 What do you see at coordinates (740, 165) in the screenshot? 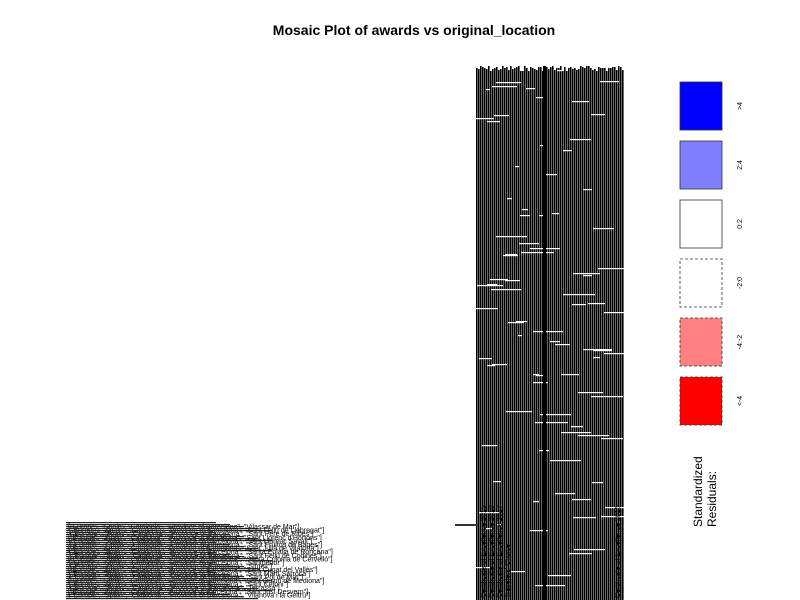
I see `legend-bin-label: 2:4` at bounding box center [740, 165].